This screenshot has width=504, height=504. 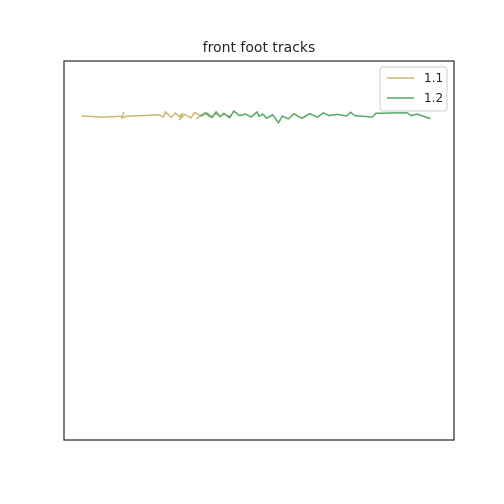 I want to click on legend-label-1: 1.1, so click(x=433, y=78).